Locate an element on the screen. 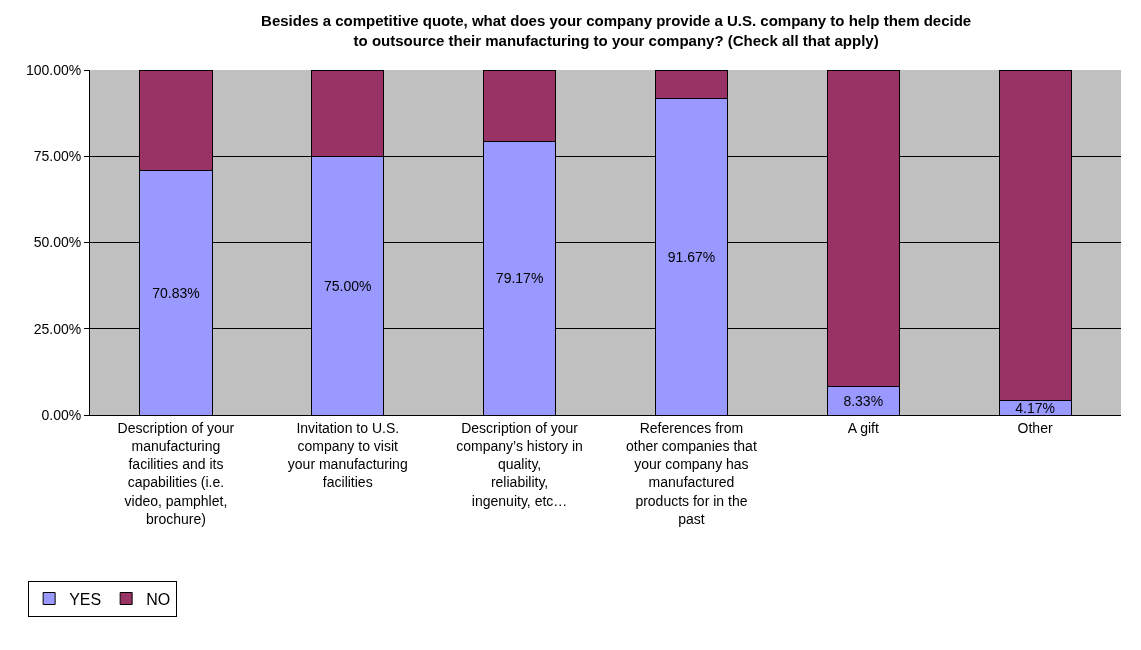 Image resolution: width=1141 pixels, height=650 pixels. y-tick-label: 100.00% is located at coordinates (53, 69).